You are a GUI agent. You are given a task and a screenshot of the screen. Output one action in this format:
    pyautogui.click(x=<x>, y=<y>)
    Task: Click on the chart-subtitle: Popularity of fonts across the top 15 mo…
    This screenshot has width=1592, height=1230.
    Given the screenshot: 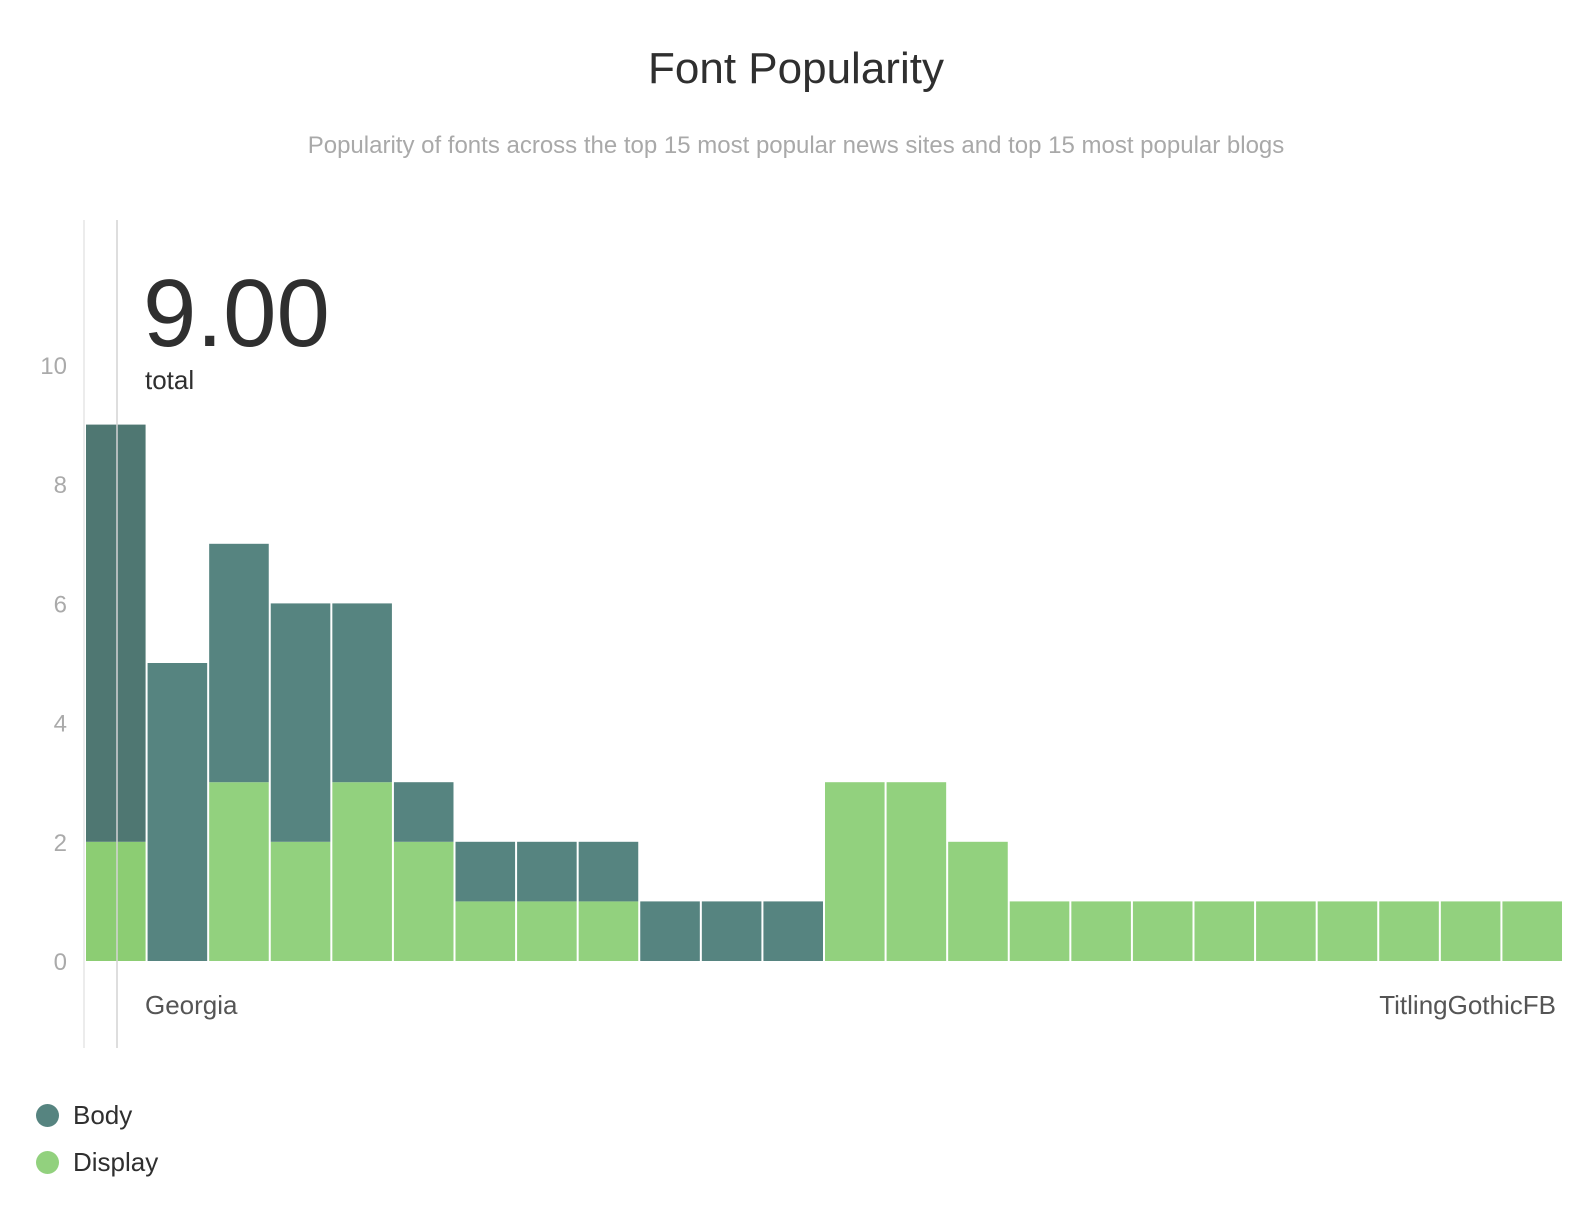 What is the action you would take?
    pyautogui.click(x=796, y=145)
    